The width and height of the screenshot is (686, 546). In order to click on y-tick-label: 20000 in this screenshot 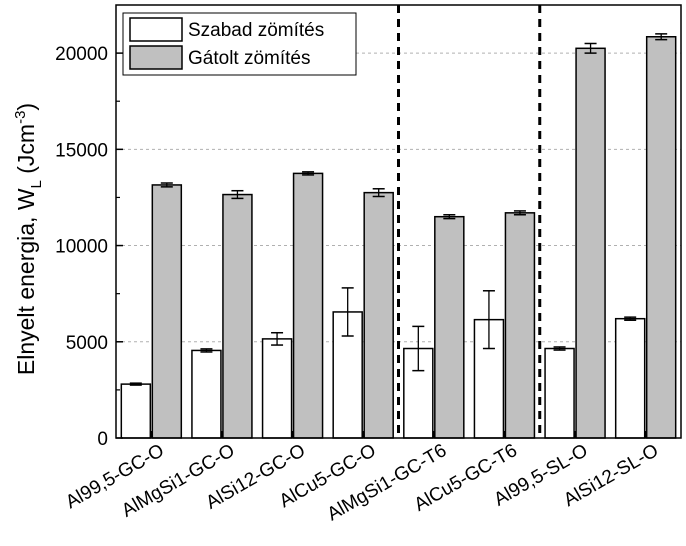, I will do `click(81, 54)`.